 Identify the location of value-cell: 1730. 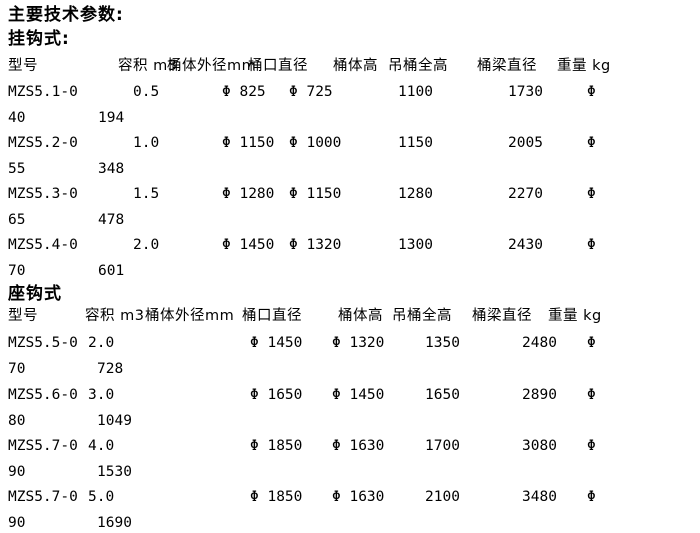
(525, 92).